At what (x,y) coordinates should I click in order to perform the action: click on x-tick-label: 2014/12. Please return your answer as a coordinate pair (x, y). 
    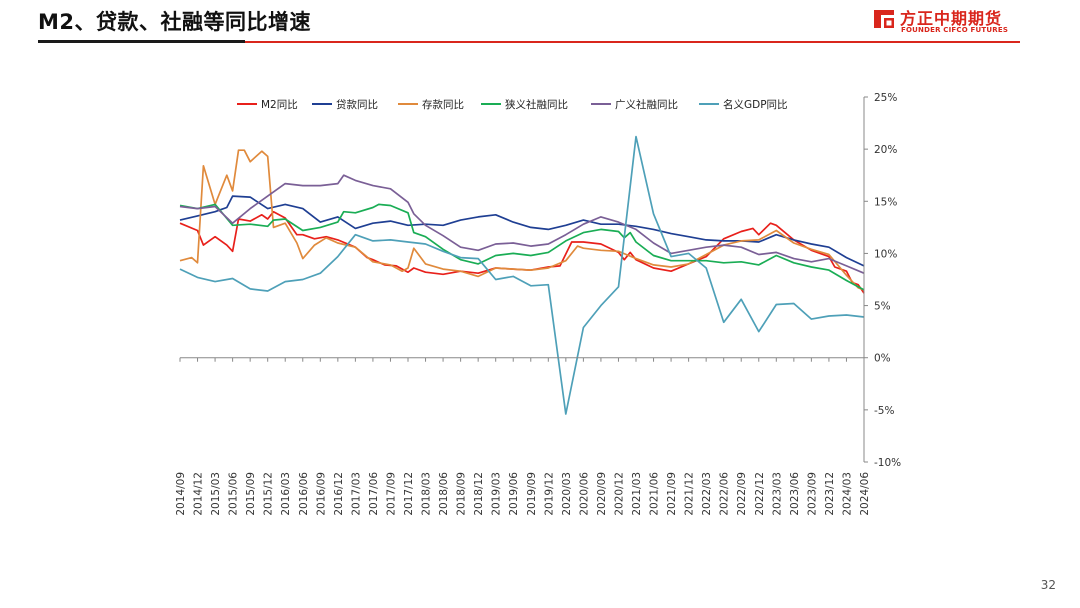
    Looking at the image, I should click on (199, 494).